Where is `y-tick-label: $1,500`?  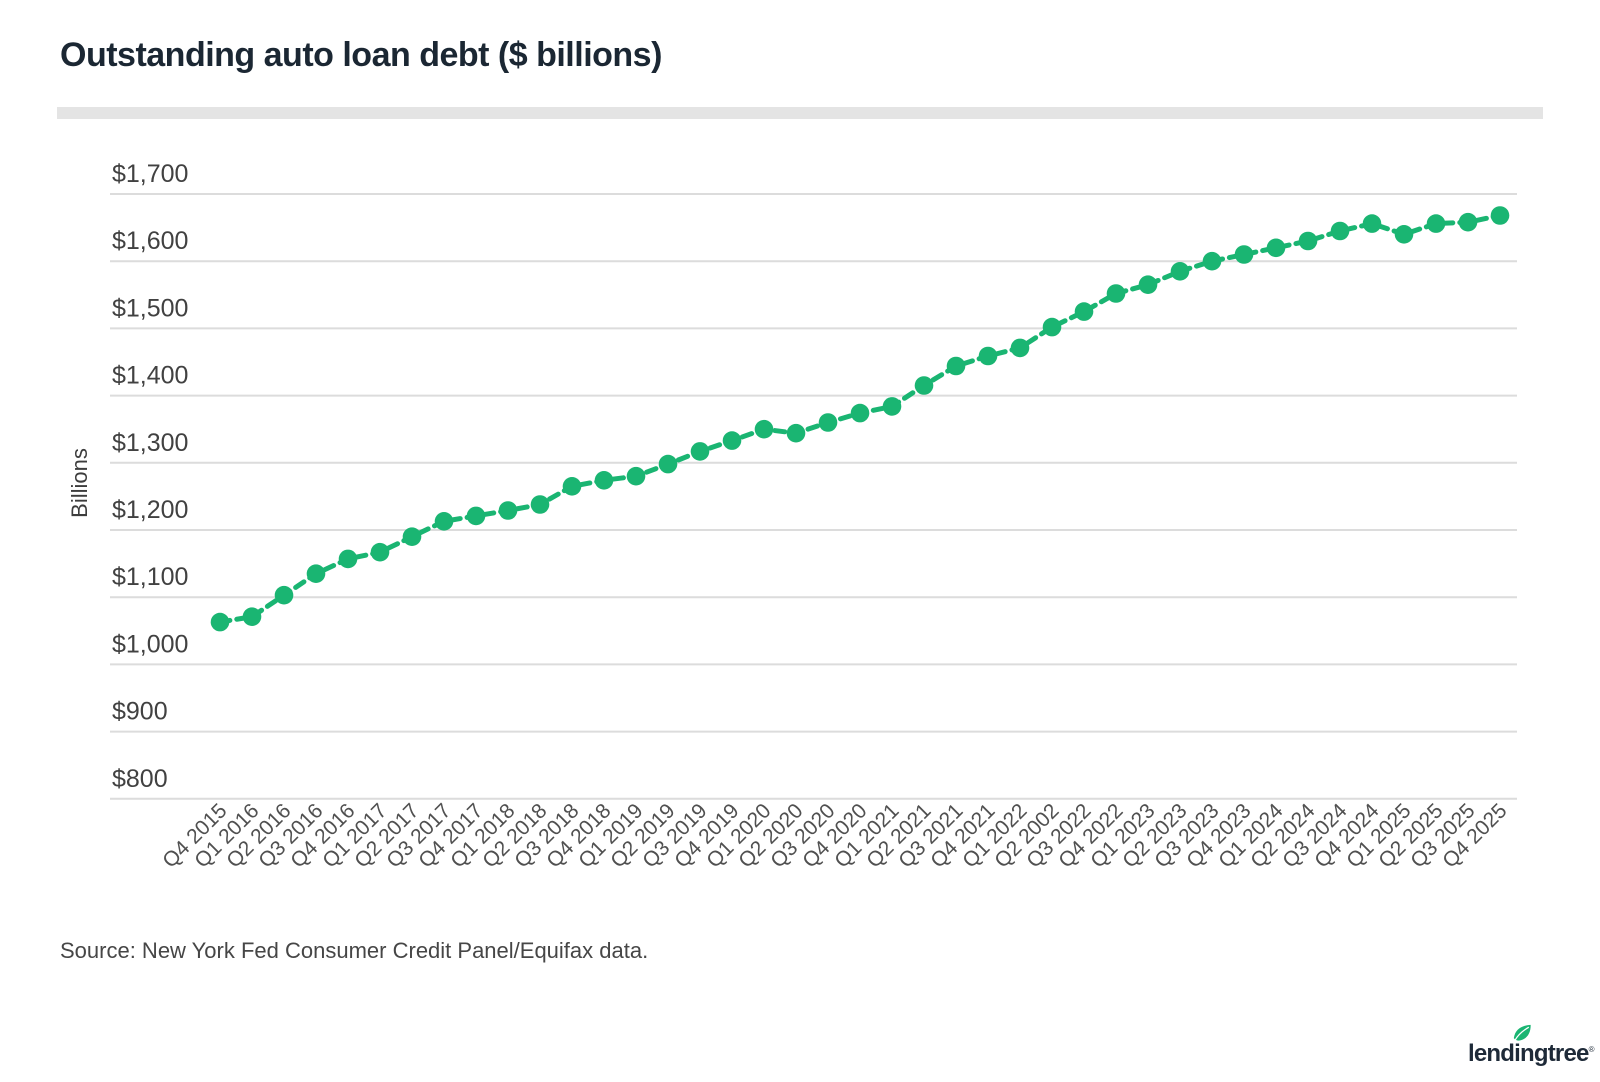 y-tick-label: $1,500 is located at coordinates (150, 308).